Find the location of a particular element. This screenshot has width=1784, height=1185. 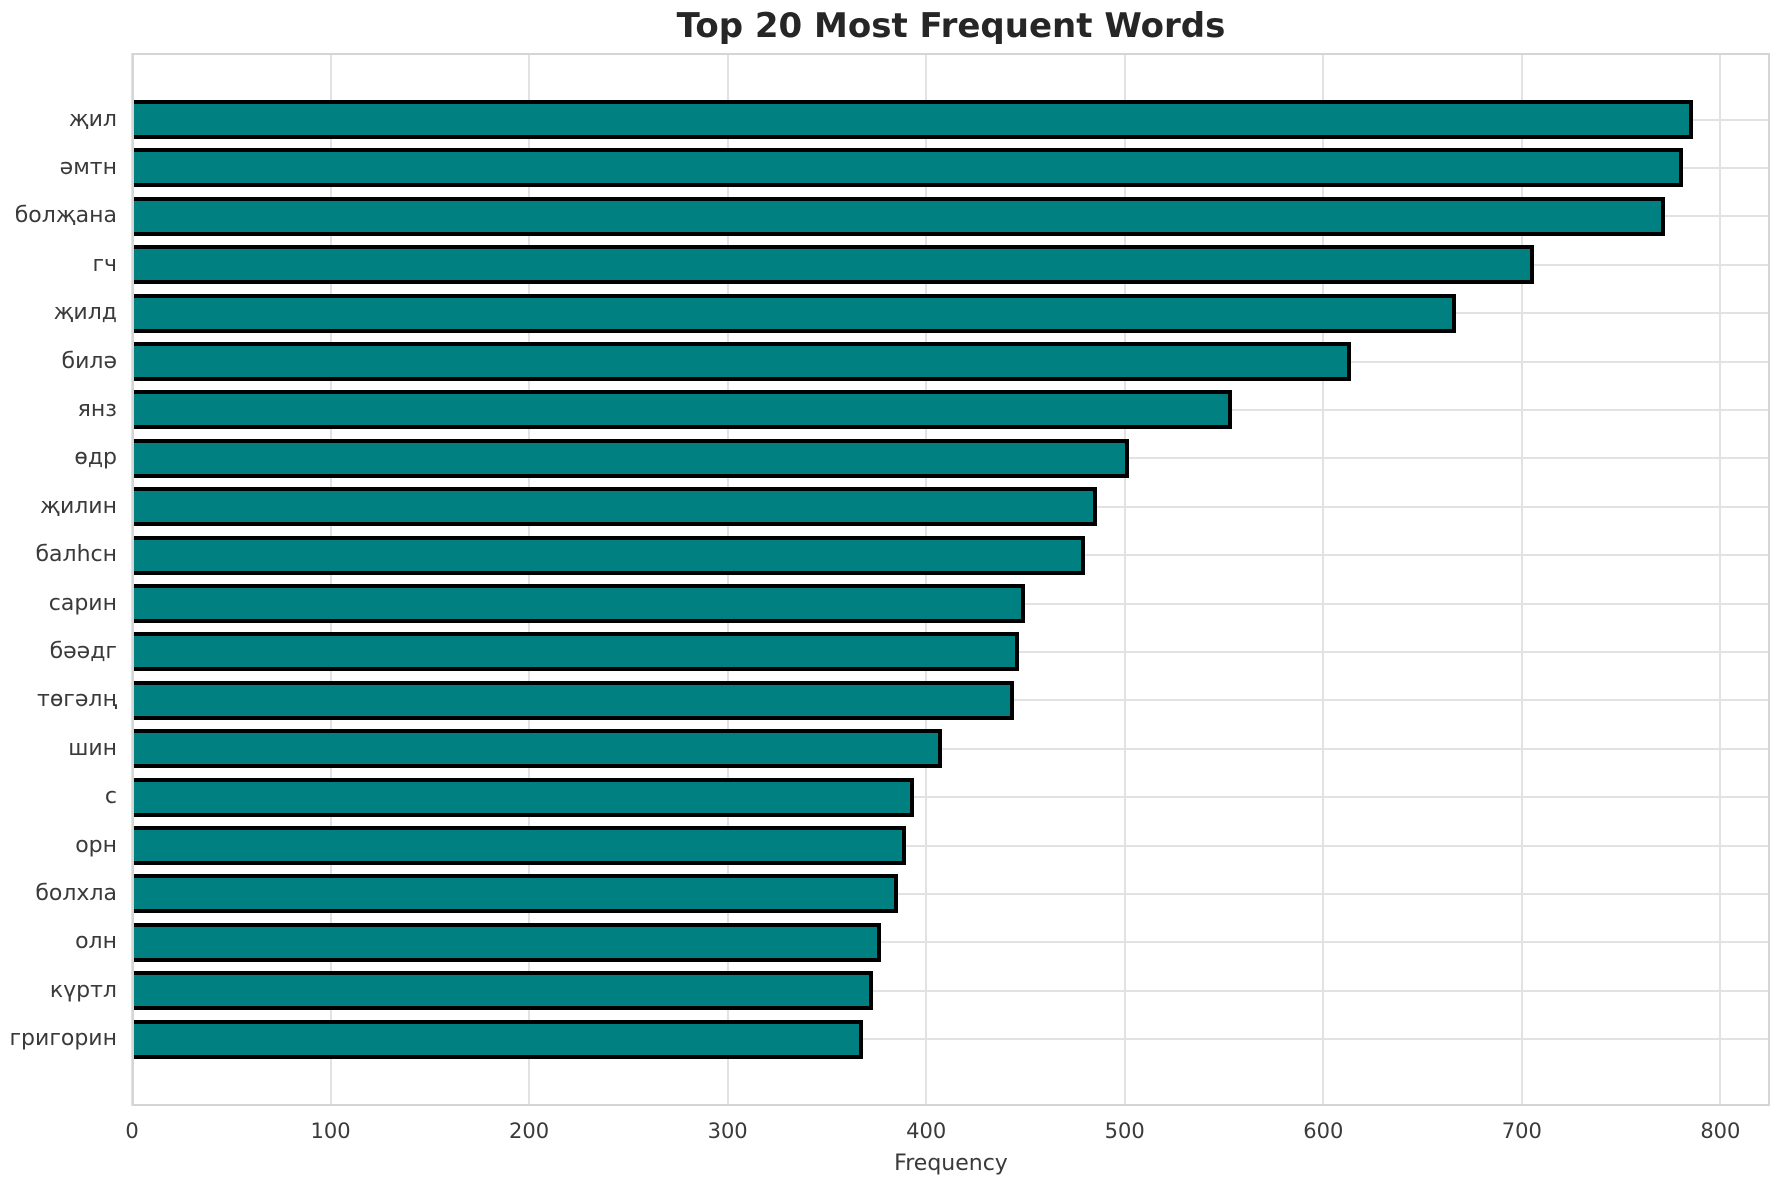

y-tick-label: күртл is located at coordinates (83, 990).